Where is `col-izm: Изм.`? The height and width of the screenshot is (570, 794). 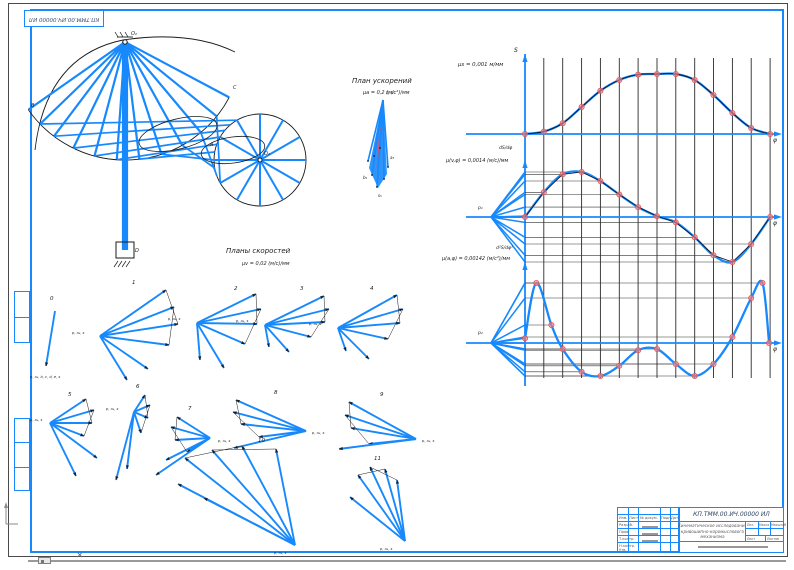
col-izm: Изм. is located at coordinates (623, 517).